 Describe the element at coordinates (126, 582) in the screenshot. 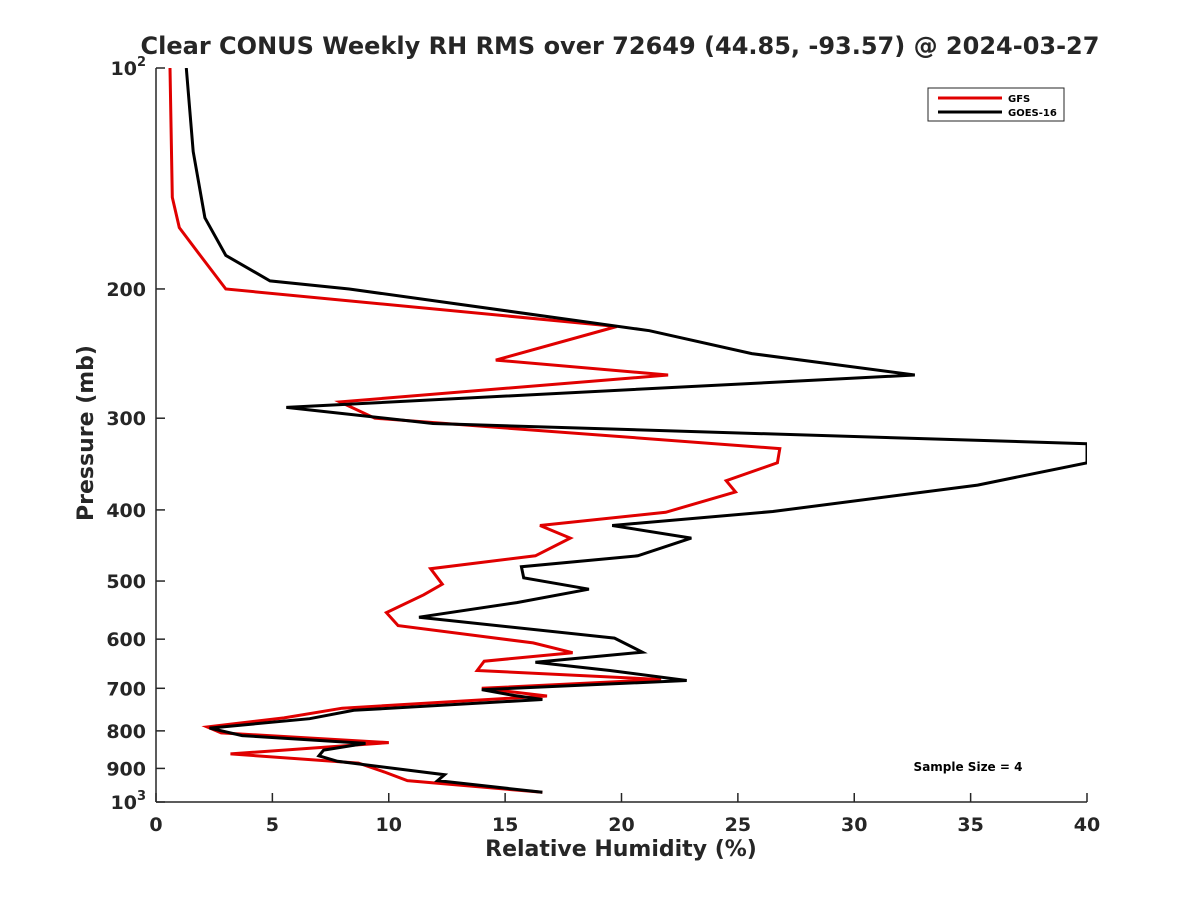

I see `y-tick-label: 500` at that location.